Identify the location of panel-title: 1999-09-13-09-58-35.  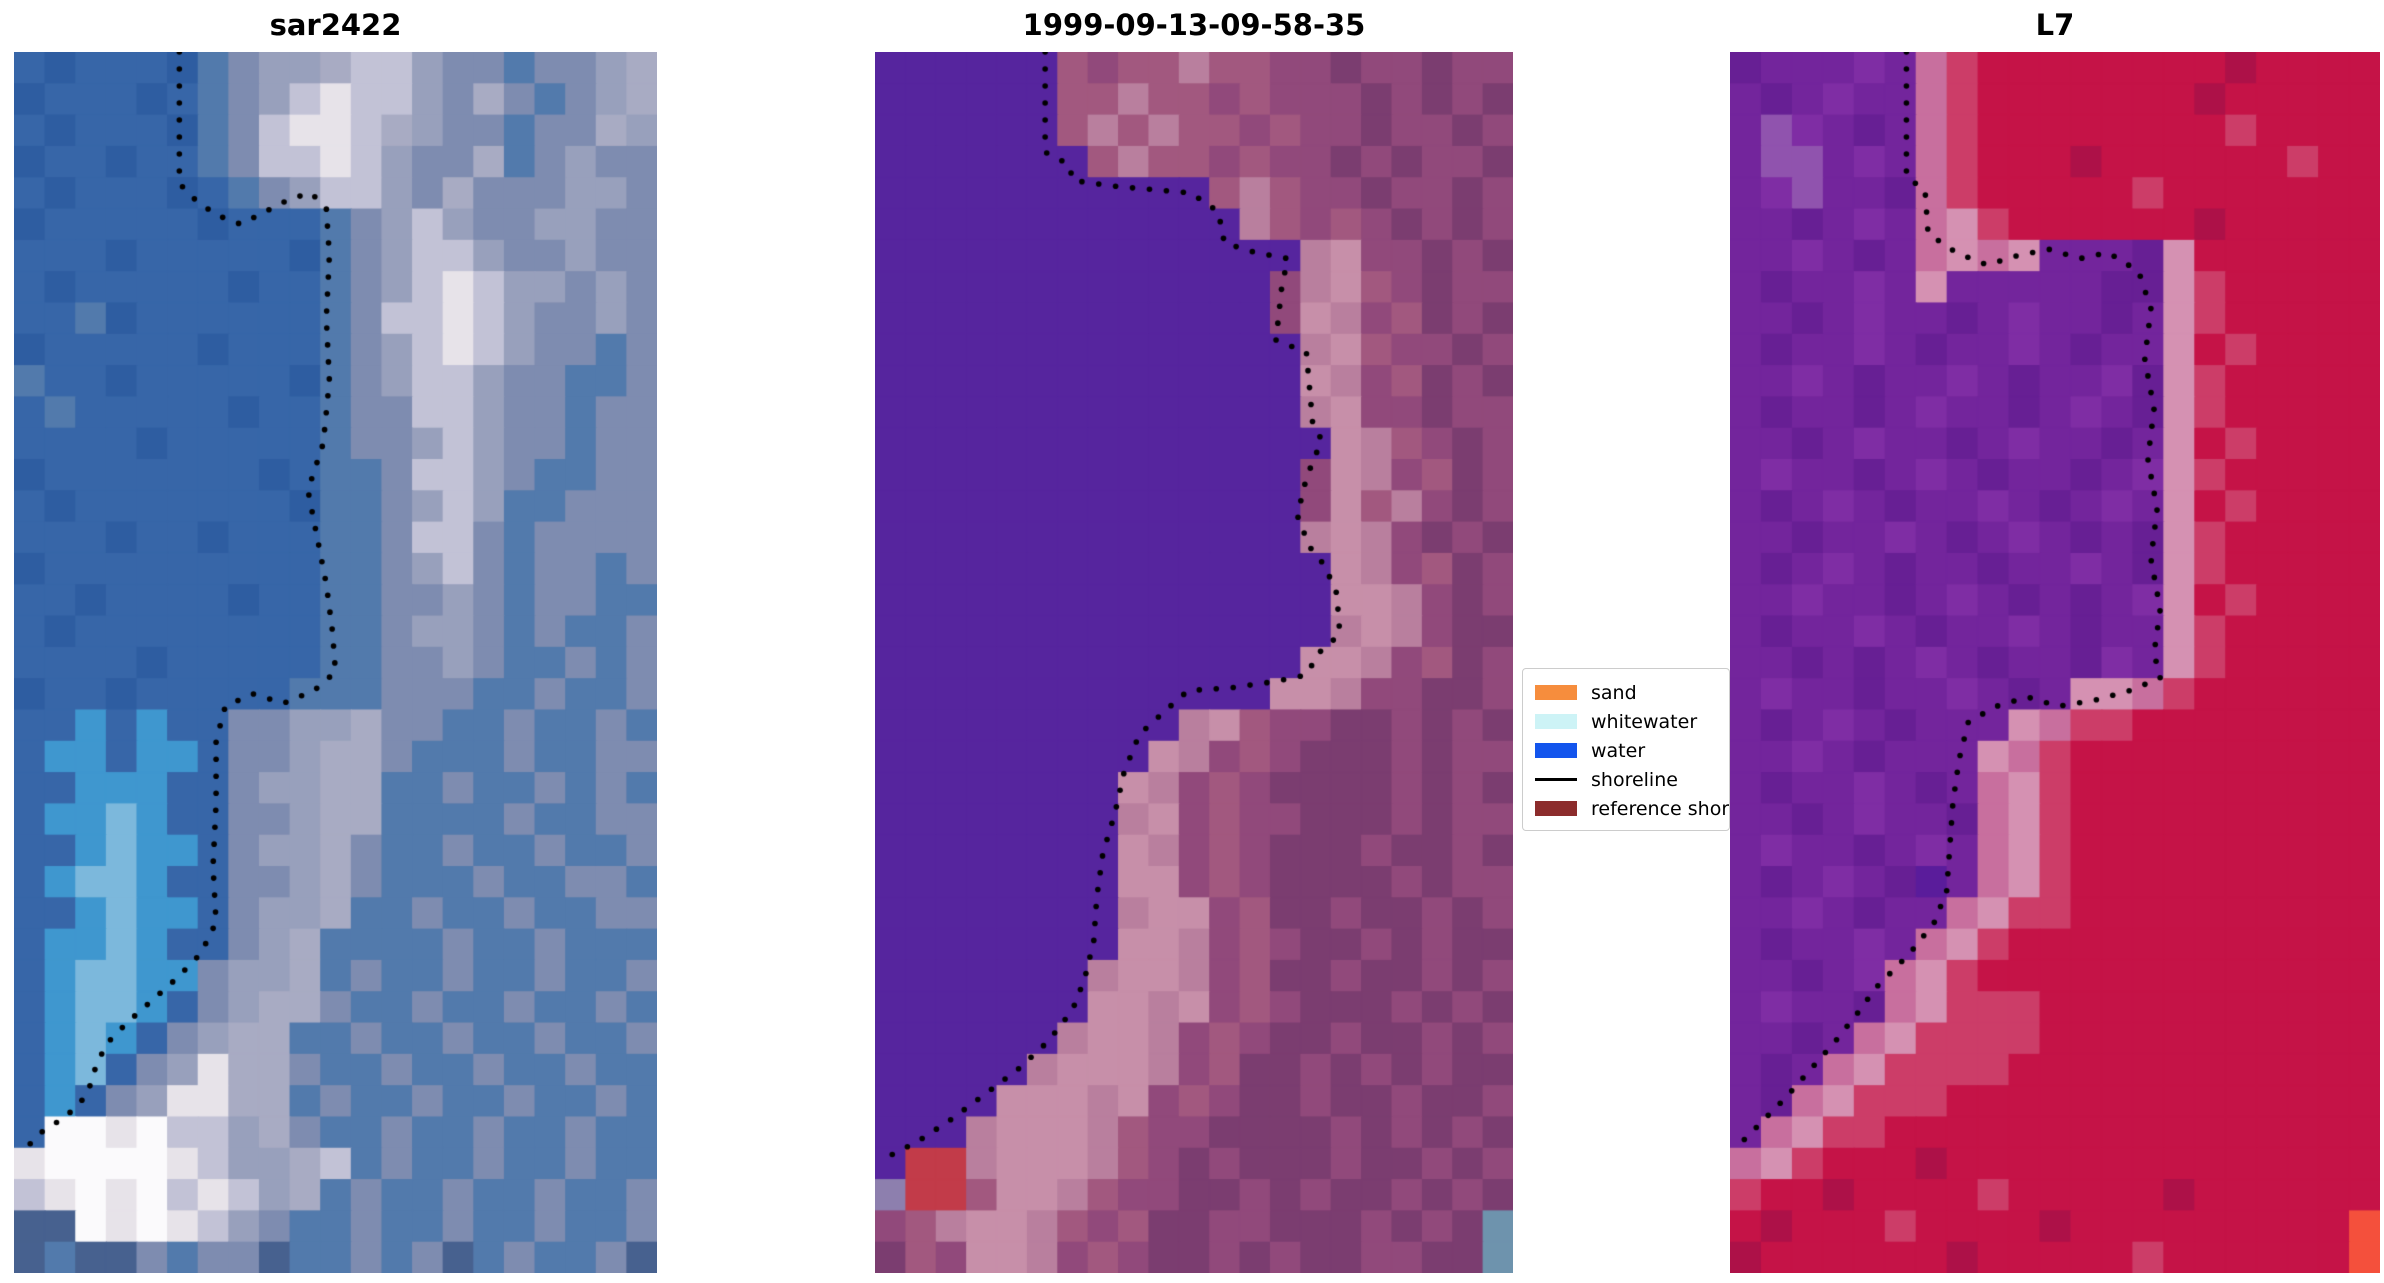
(1194, 25).